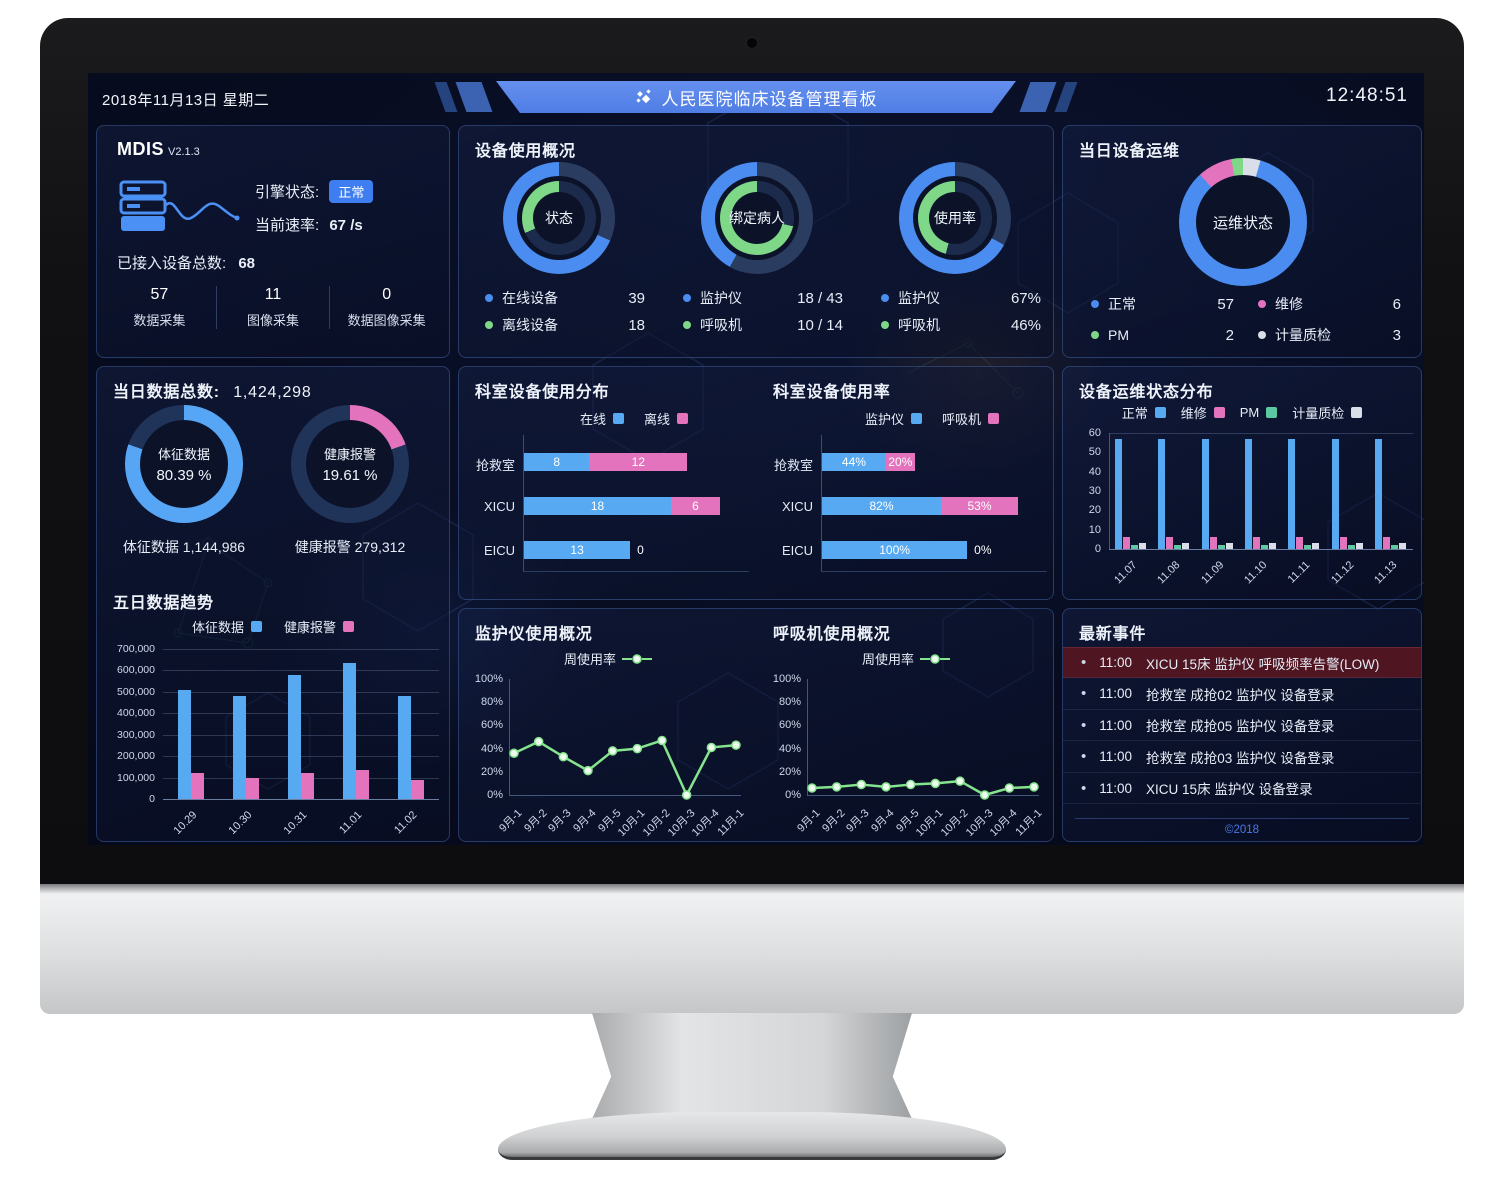 The height and width of the screenshot is (1180, 1504). I want to click on chart-legend-item: 健康报警, so click(319, 626).